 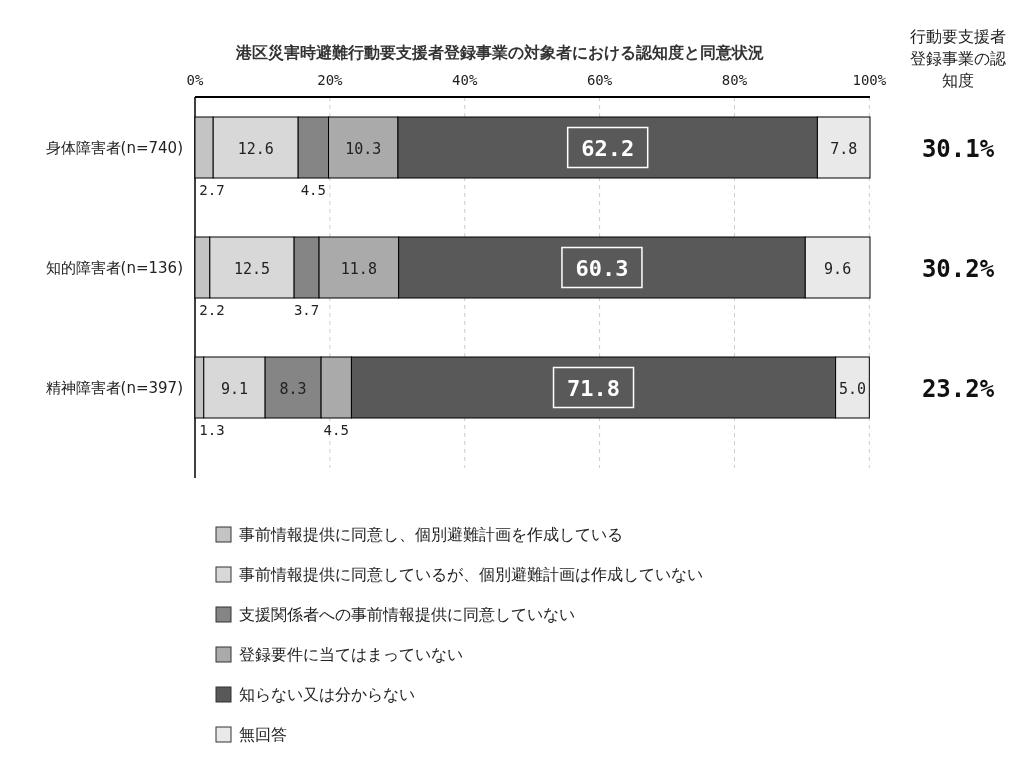 What do you see at coordinates (602, 268) in the screenshot?
I see `data-label: 60.3` at bounding box center [602, 268].